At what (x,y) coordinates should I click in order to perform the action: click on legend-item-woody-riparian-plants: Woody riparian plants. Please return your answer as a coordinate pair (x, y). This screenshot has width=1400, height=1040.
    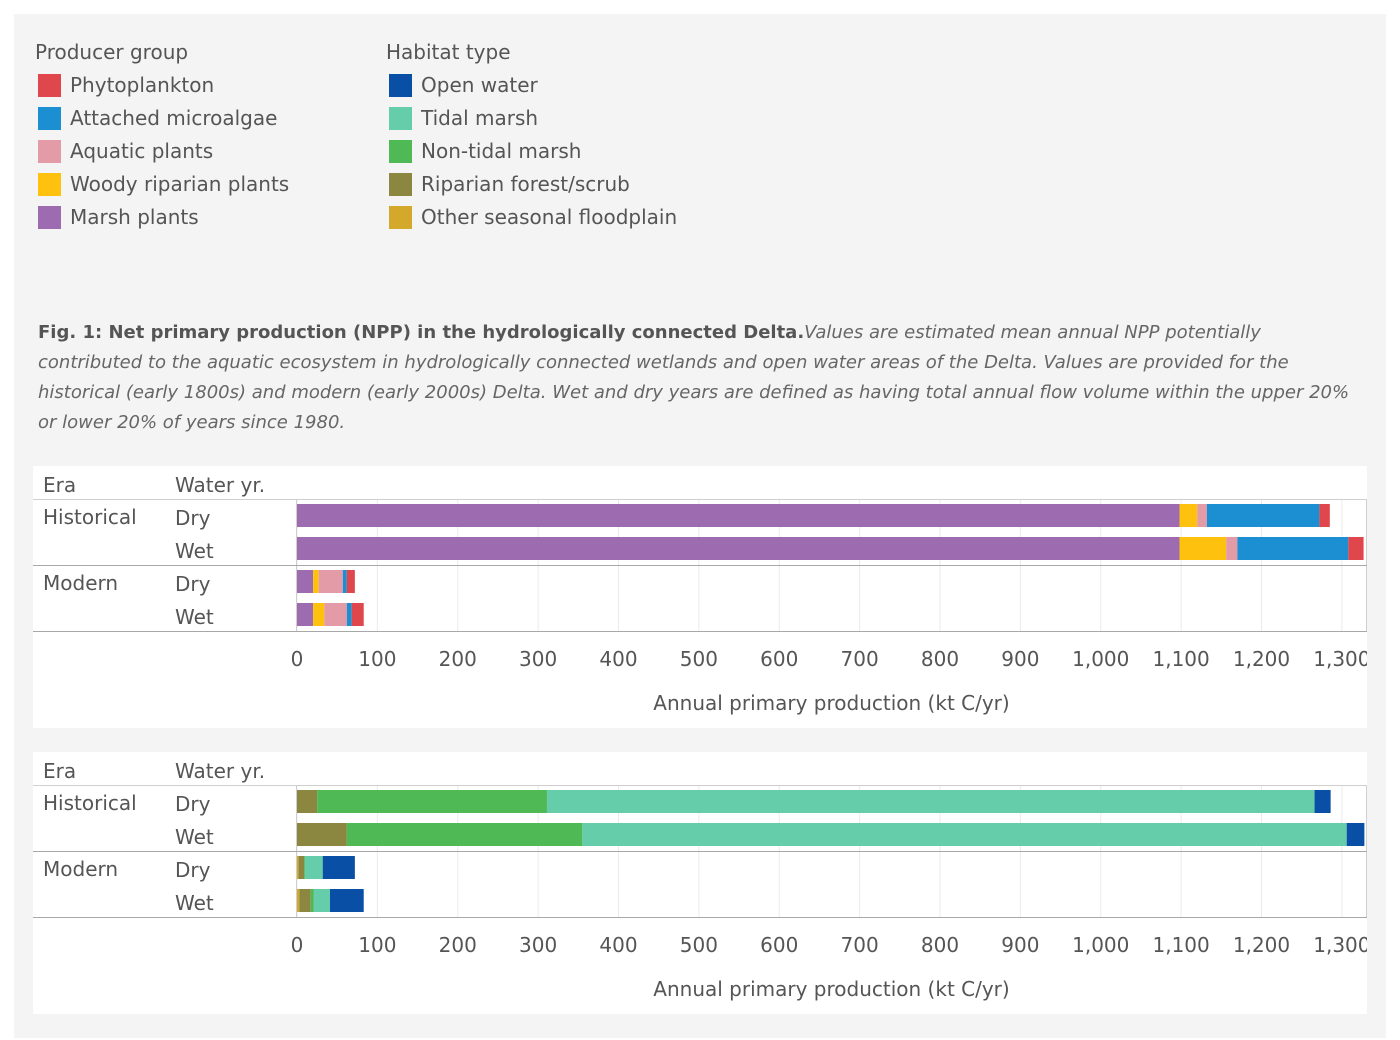
    Looking at the image, I should click on (163, 184).